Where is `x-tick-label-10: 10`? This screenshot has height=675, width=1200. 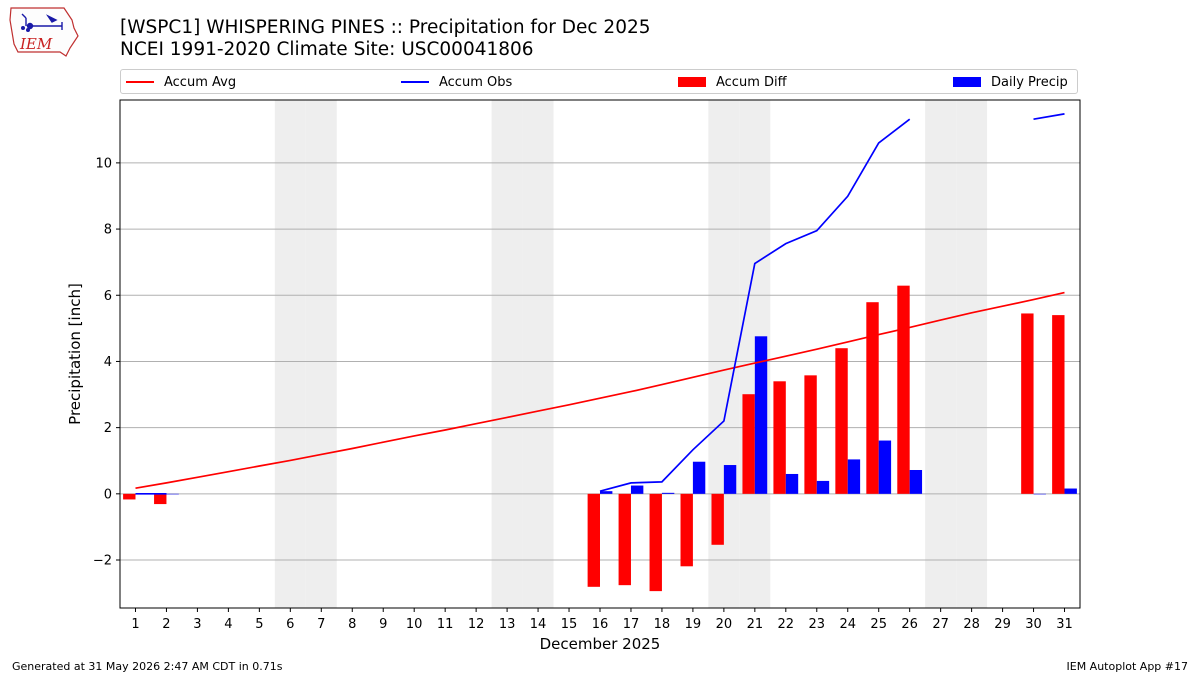
x-tick-label-10: 10 is located at coordinates (414, 624).